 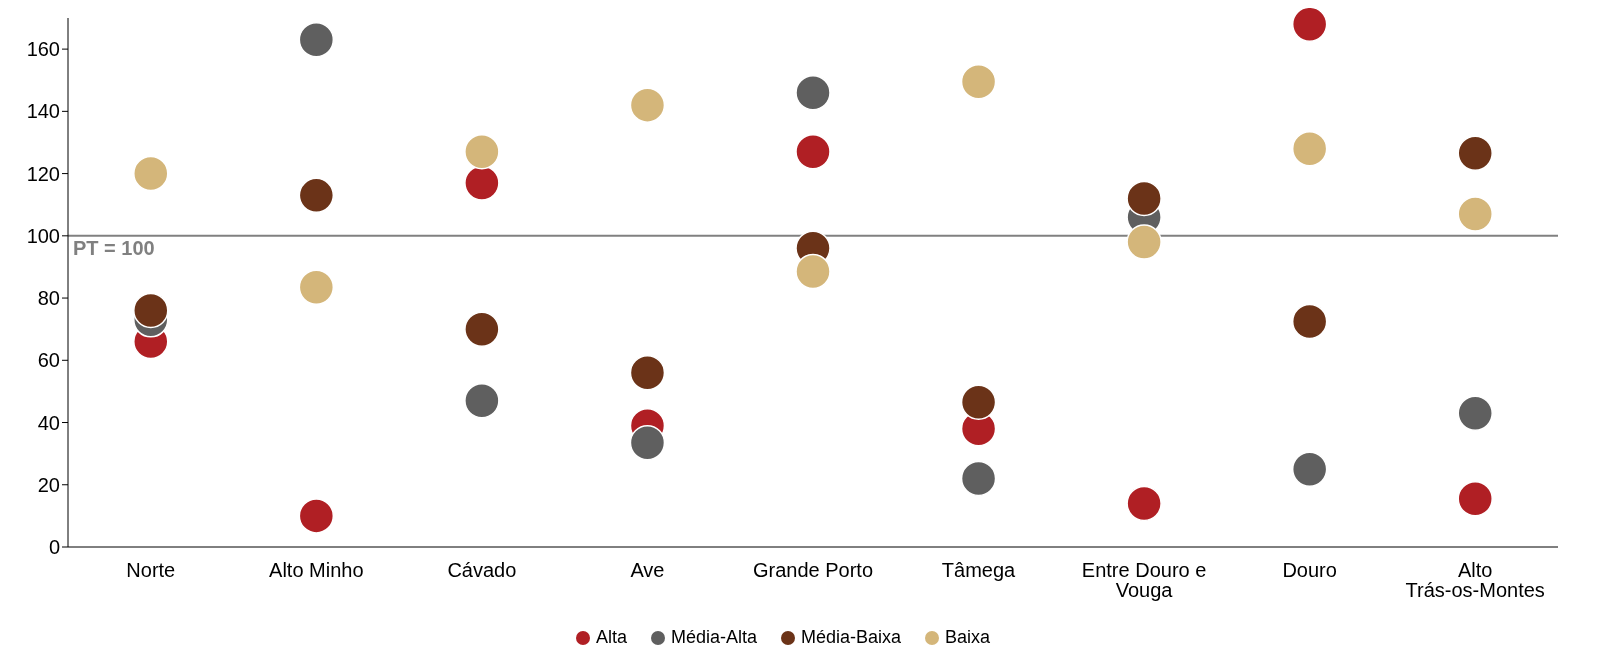 I want to click on y-tick-label: 100, so click(x=43, y=235).